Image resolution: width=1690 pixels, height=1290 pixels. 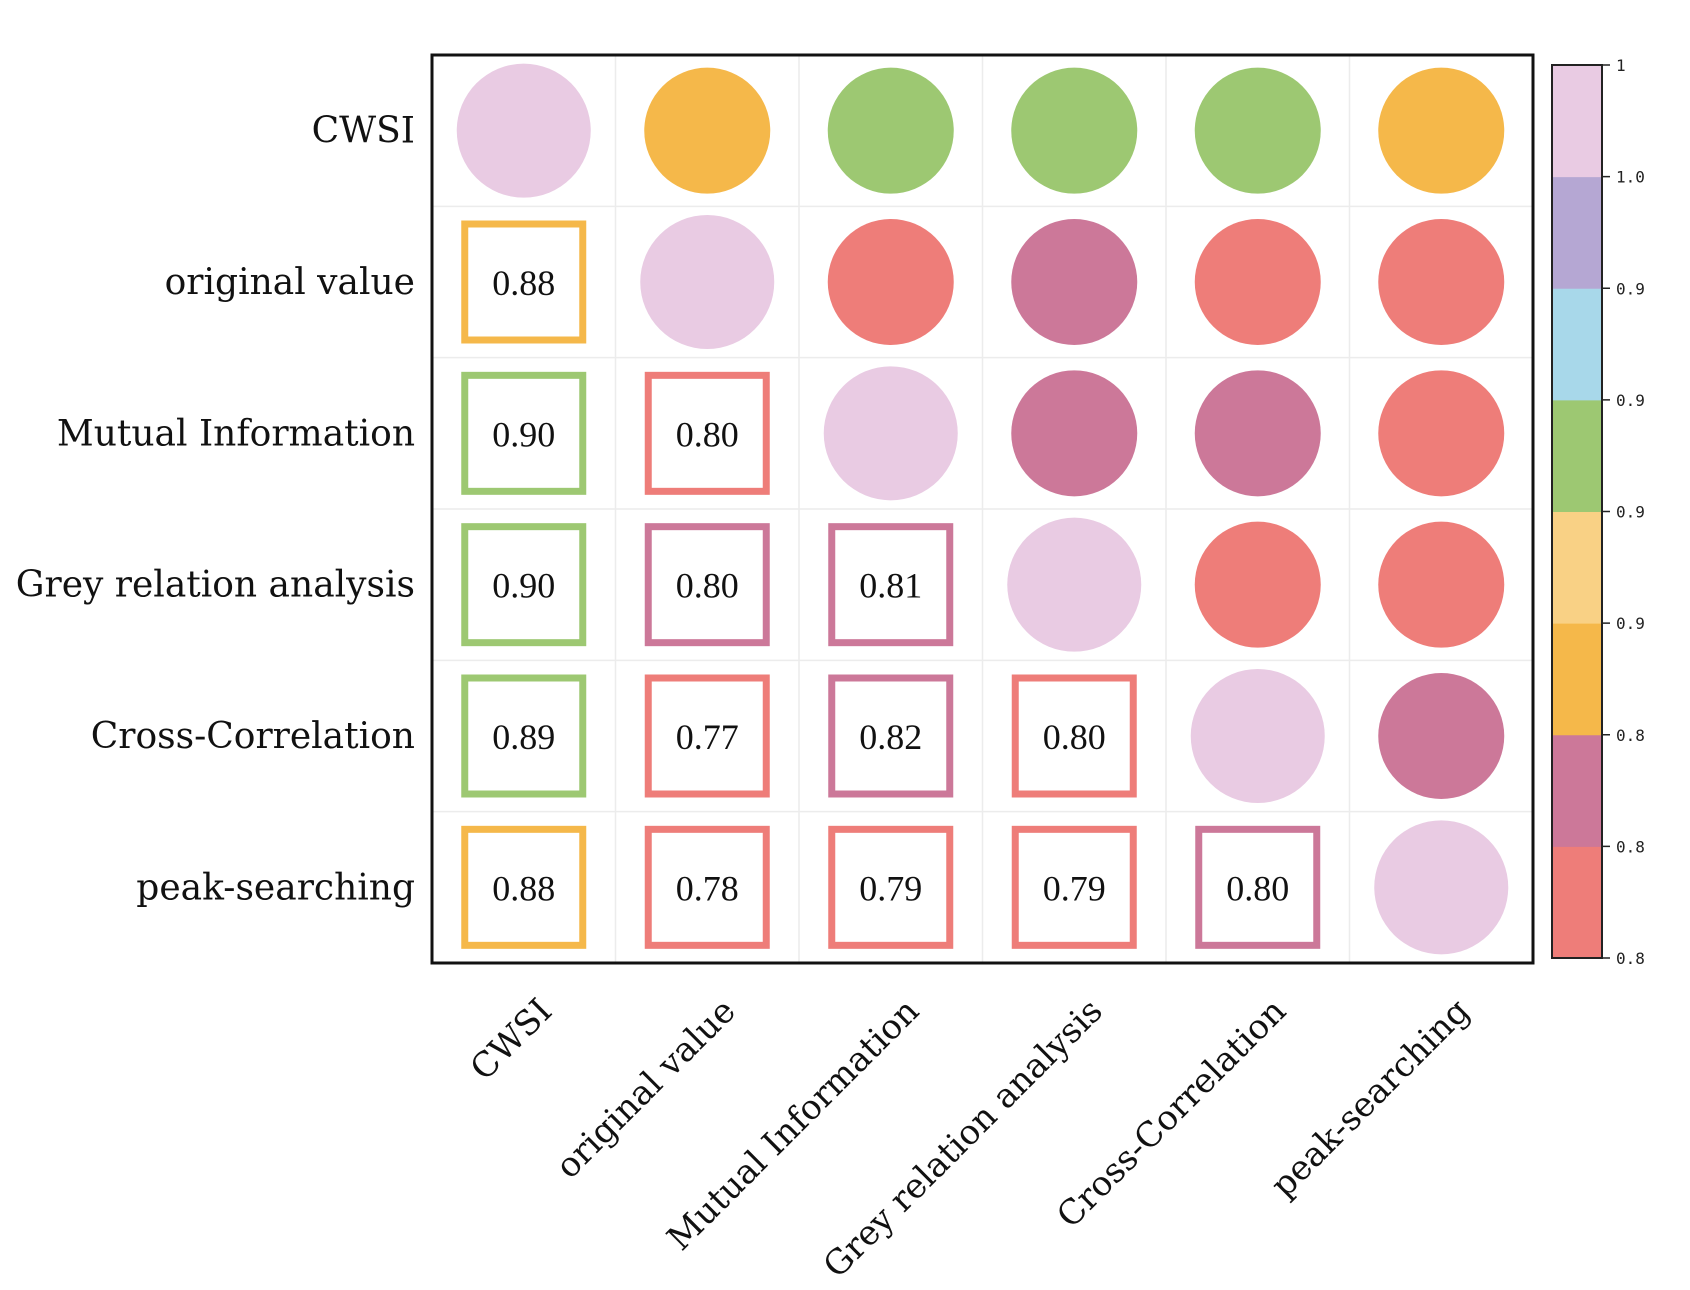 I want to click on y-tick-label: peak-searching, so click(x=275, y=887).